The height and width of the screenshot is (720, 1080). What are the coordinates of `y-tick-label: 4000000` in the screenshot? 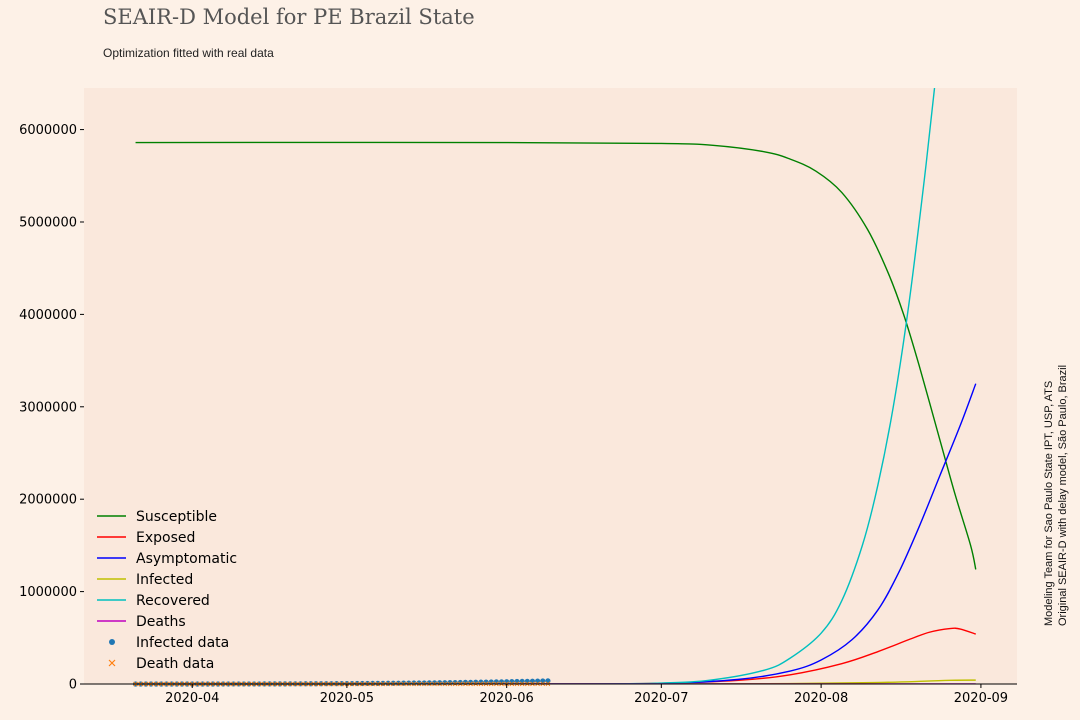 It's located at (48, 315).